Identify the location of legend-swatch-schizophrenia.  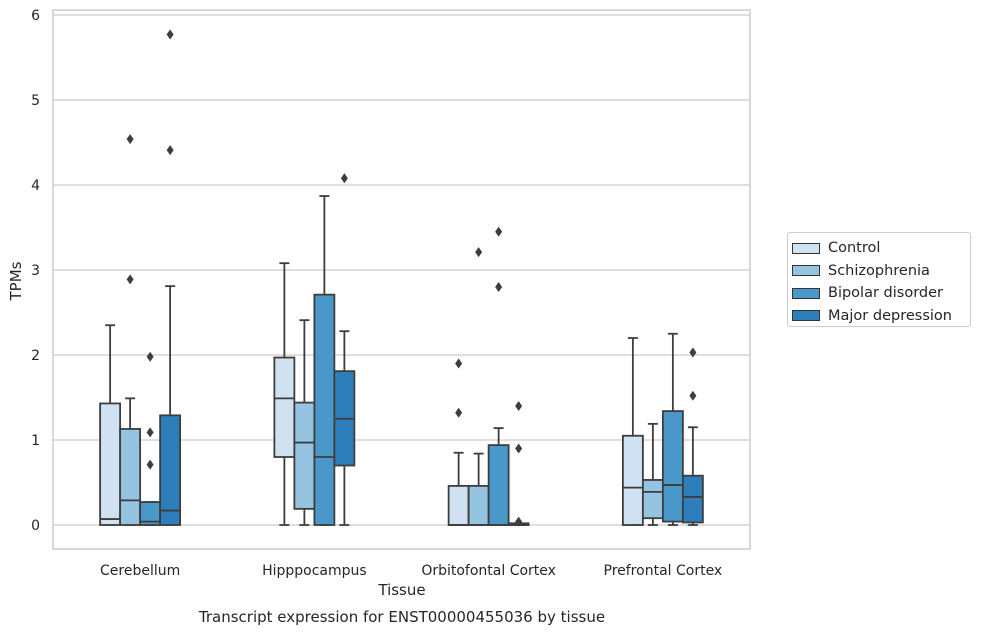
(806, 271).